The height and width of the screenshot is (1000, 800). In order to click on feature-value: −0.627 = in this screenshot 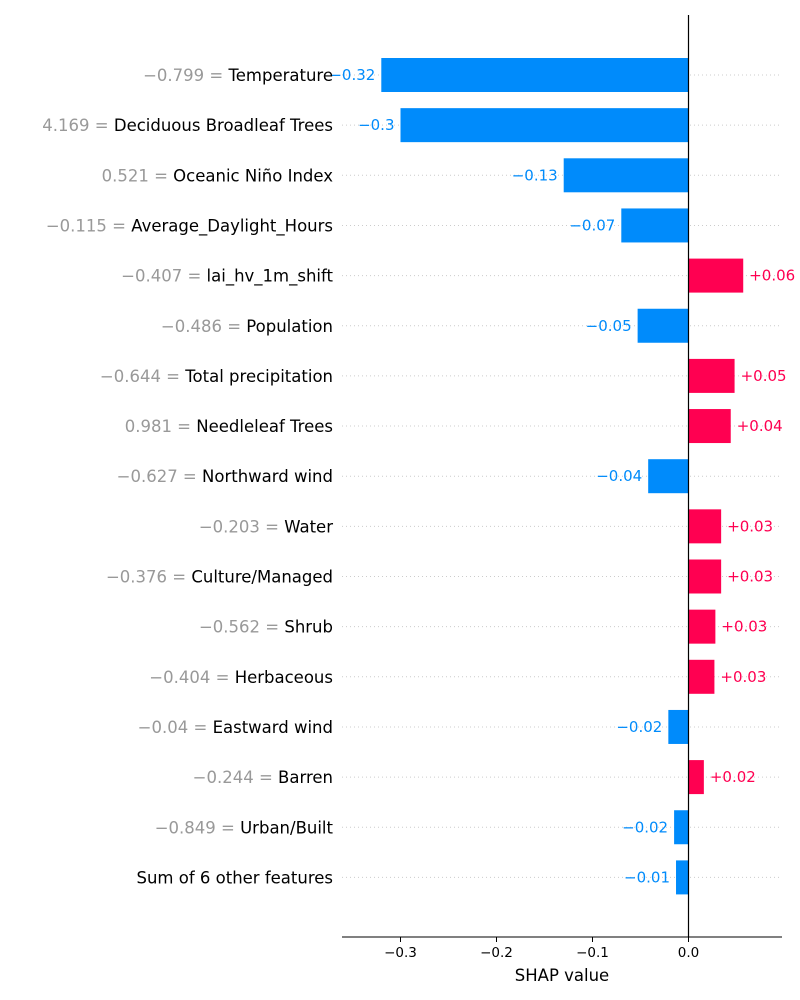, I will do `click(159, 476)`.